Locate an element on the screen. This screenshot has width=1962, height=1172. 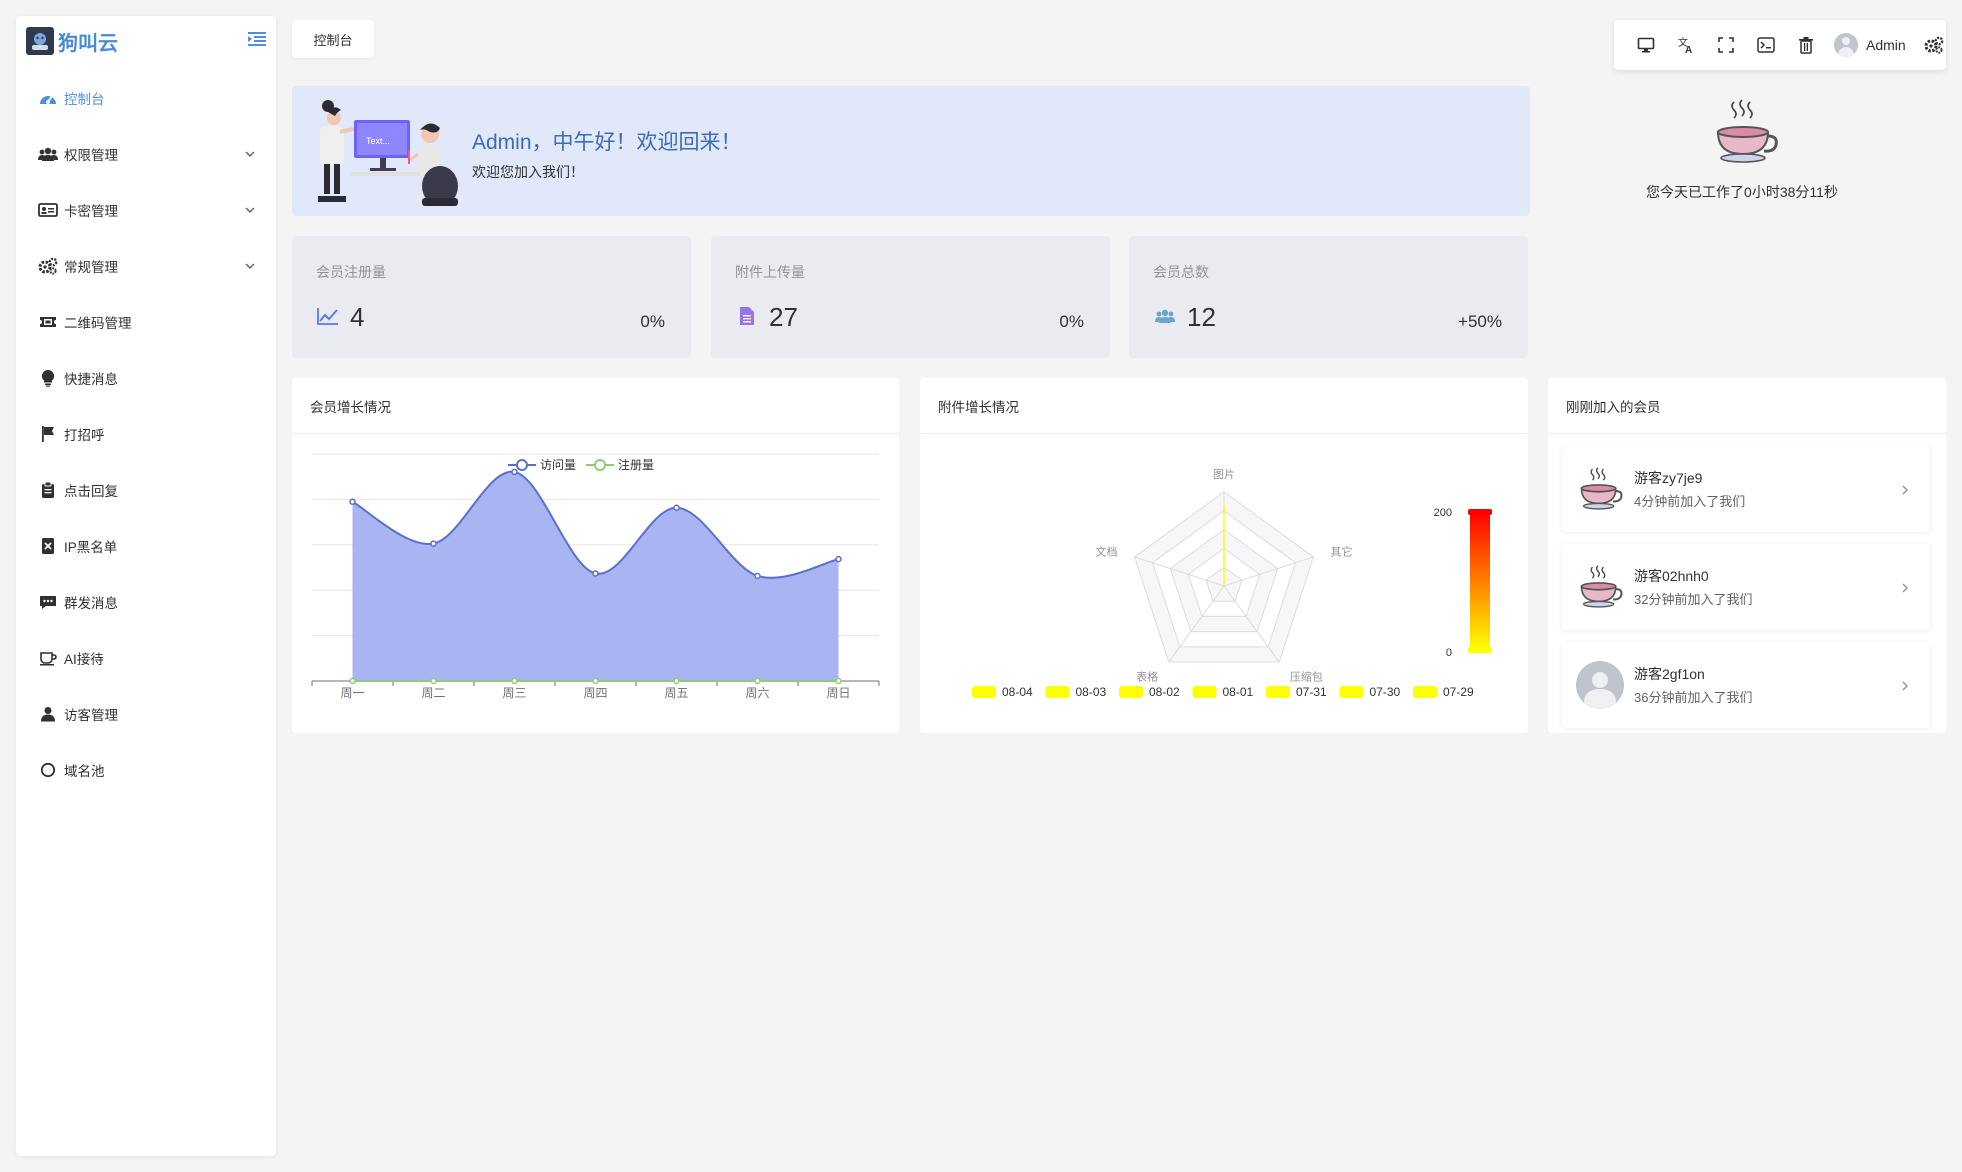
flag-icon is located at coordinates (48, 434).